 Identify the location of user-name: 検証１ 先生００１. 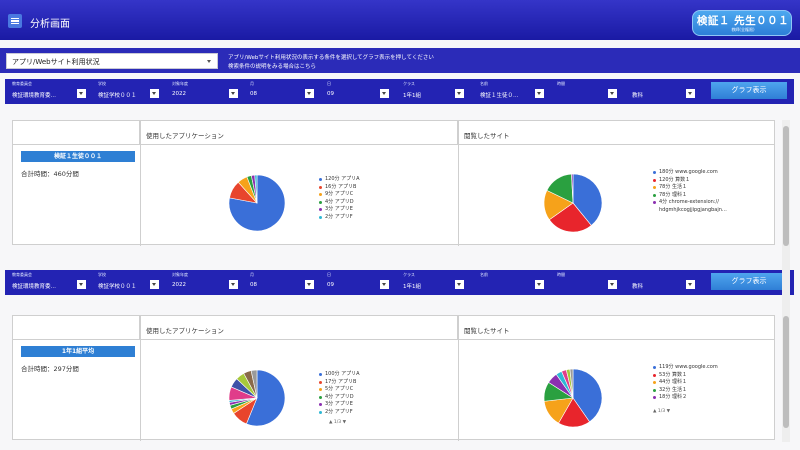
(743, 21).